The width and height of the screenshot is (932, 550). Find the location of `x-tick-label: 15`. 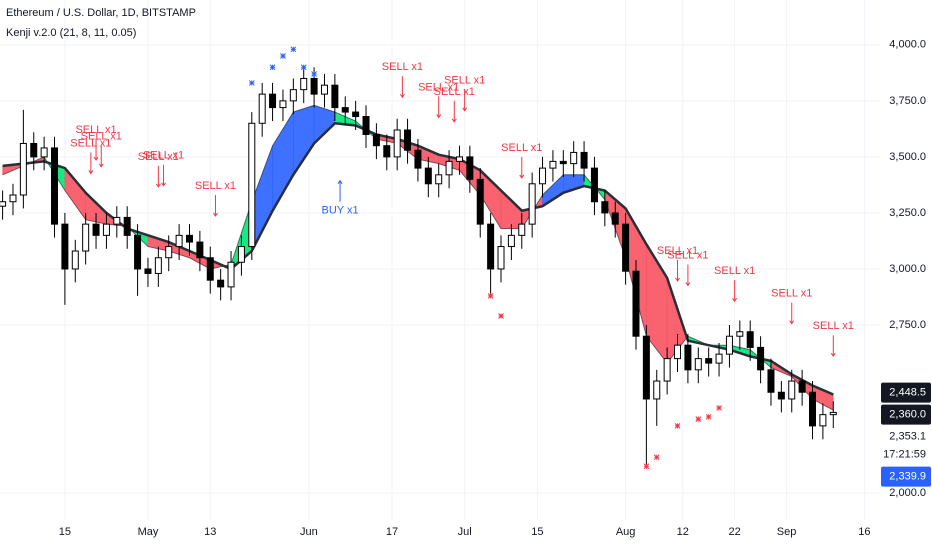

x-tick-label: 15 is located at coordinates (65, 532).